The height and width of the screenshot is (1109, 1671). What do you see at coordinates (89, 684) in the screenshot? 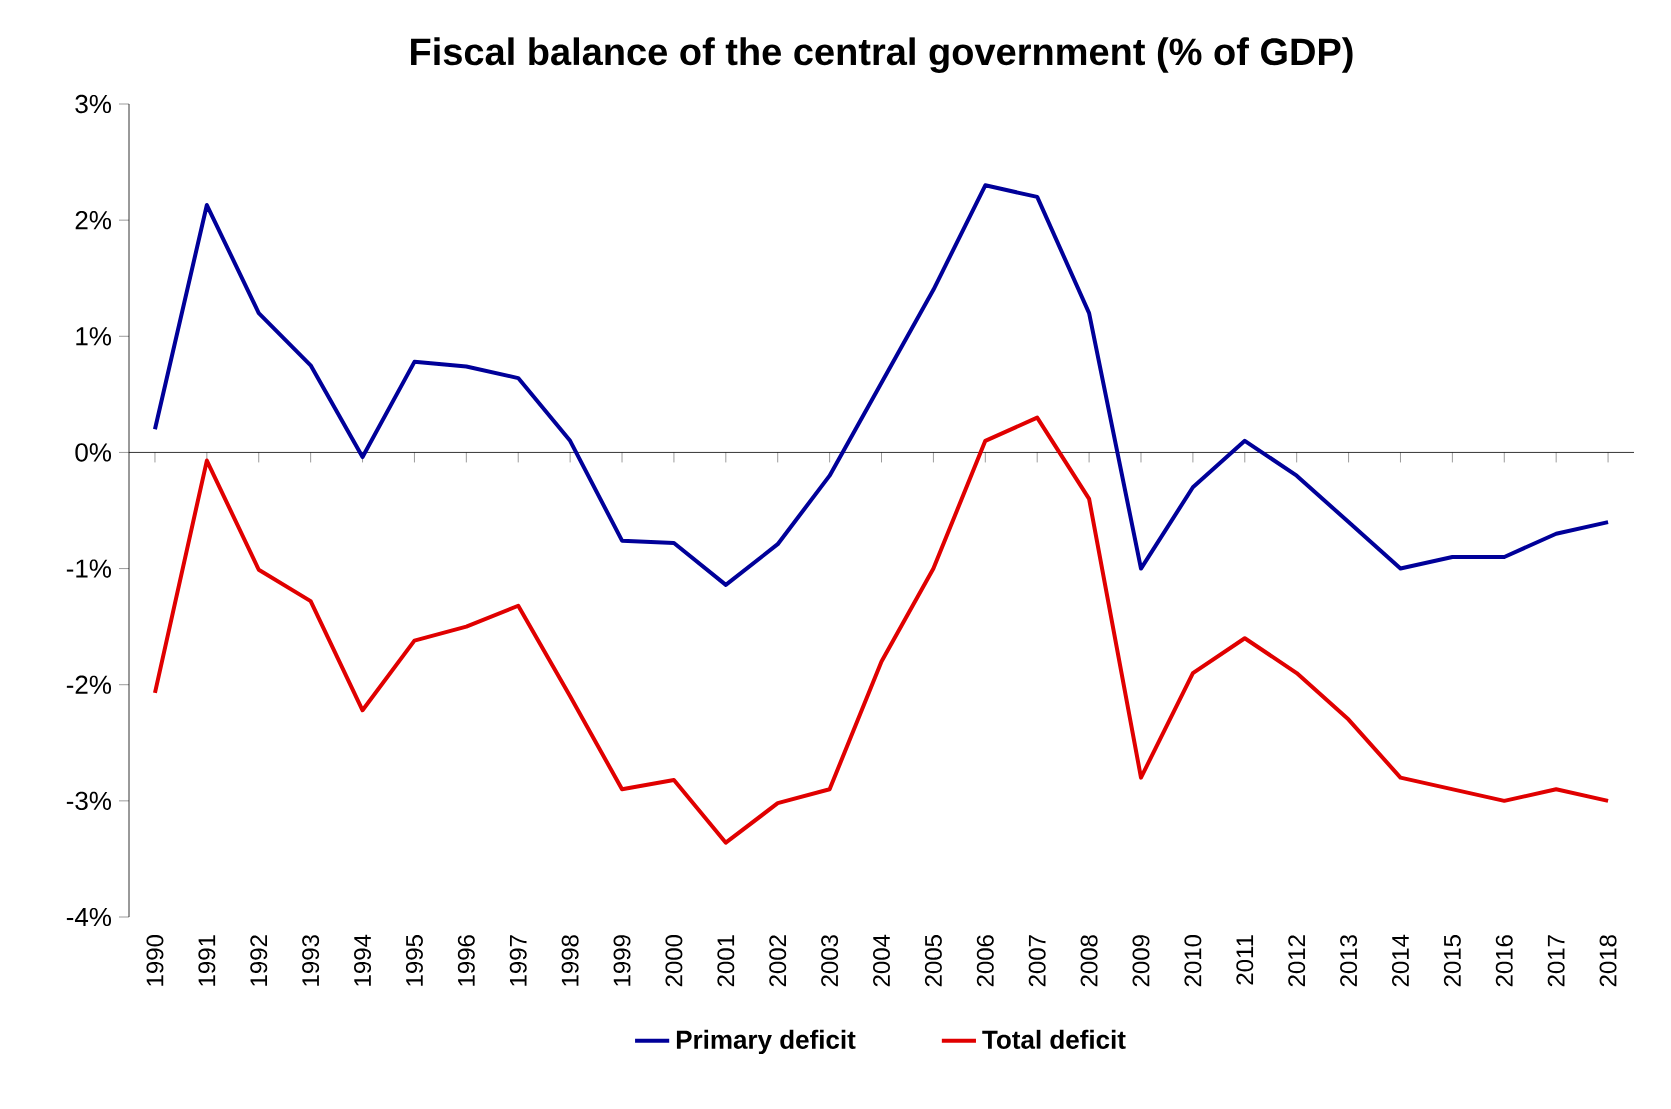
I see `y-tick-label: -2%` at bounding box center [89, 684].